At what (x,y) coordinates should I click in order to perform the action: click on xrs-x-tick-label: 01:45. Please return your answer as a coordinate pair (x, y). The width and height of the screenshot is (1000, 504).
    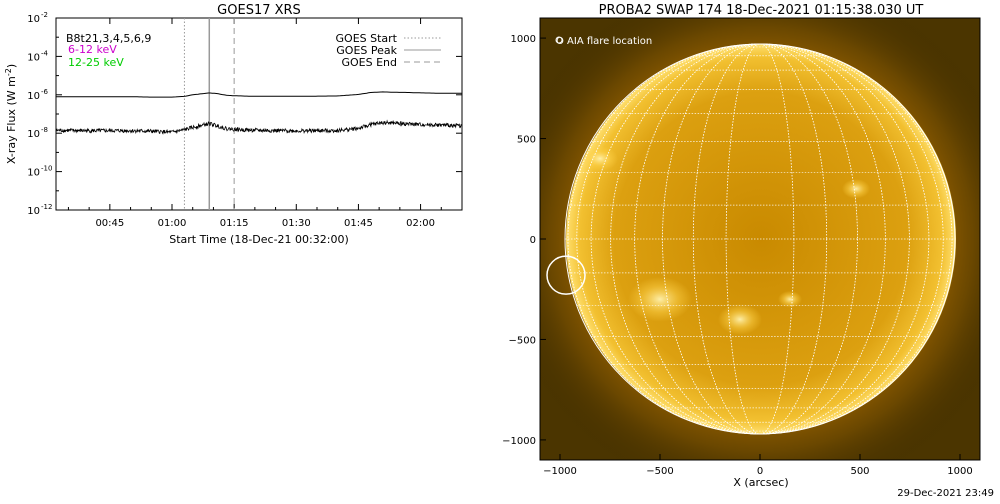
    Looking at the image, I should click on (358, 223).